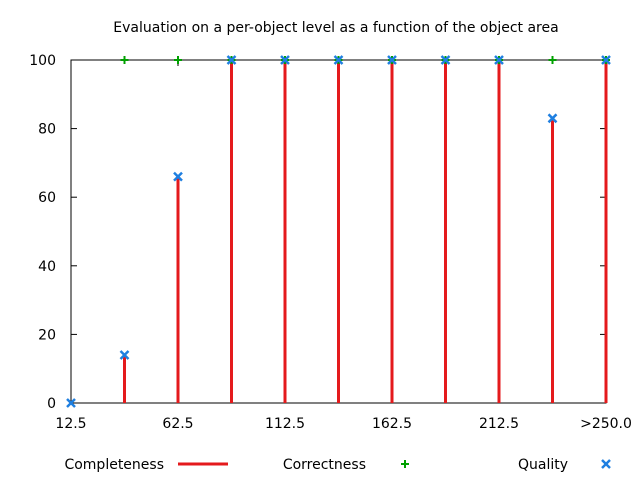  I want to click on legend-swatch-correctness, so click(405, 464).